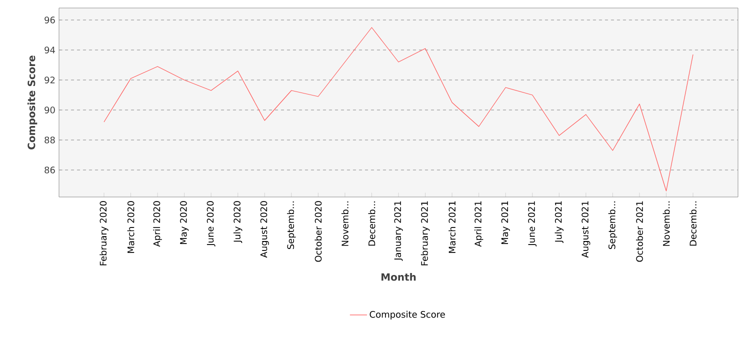 Image resolution: width=750 pixels, height=350 pixels. I want to click on x-tick-label: March 2021, so click(452, 227).